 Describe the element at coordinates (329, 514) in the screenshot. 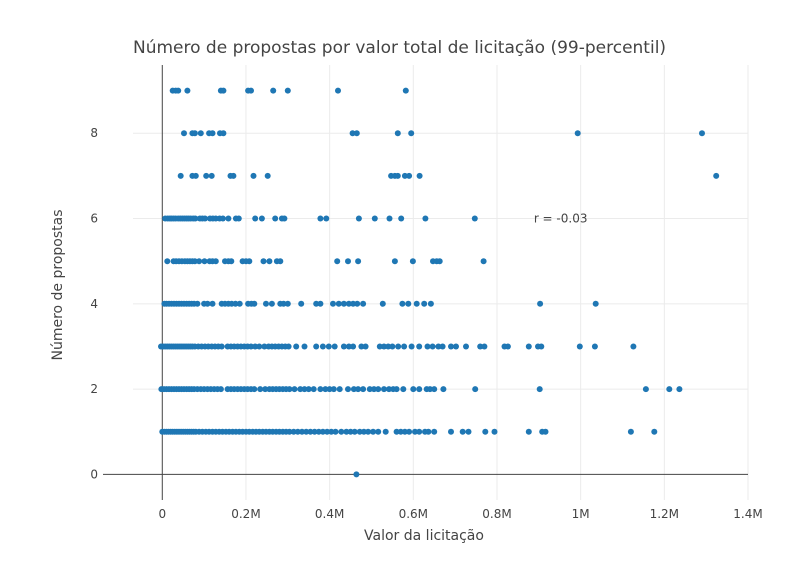

I see `x-tick-label: 0.4M` at that location.